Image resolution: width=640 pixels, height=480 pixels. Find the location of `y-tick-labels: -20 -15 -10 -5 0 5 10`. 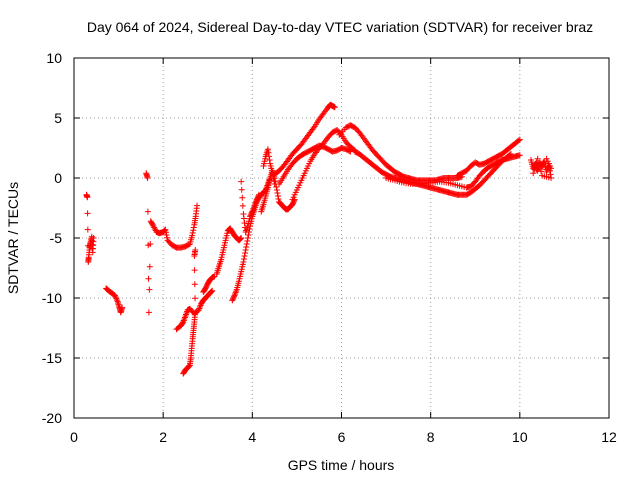

y-tick-labels: -20 -15 -10 -5 0 5 10 is located at coordinates (52, 238).